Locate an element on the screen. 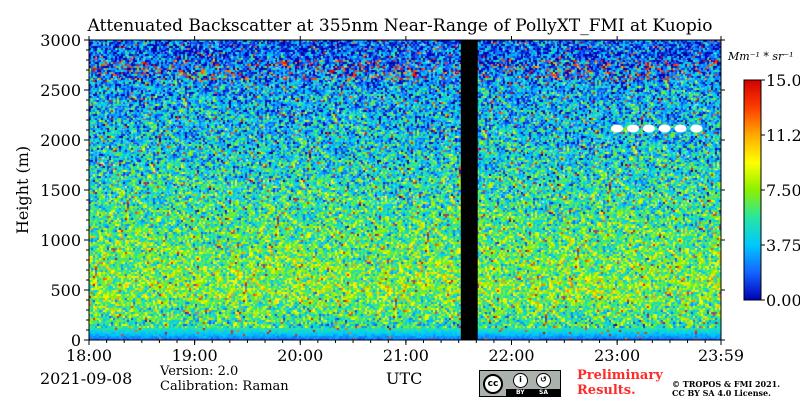  copyright-line-1: © TROPOS & FMI 2021. is located at coordinates (726, 384).